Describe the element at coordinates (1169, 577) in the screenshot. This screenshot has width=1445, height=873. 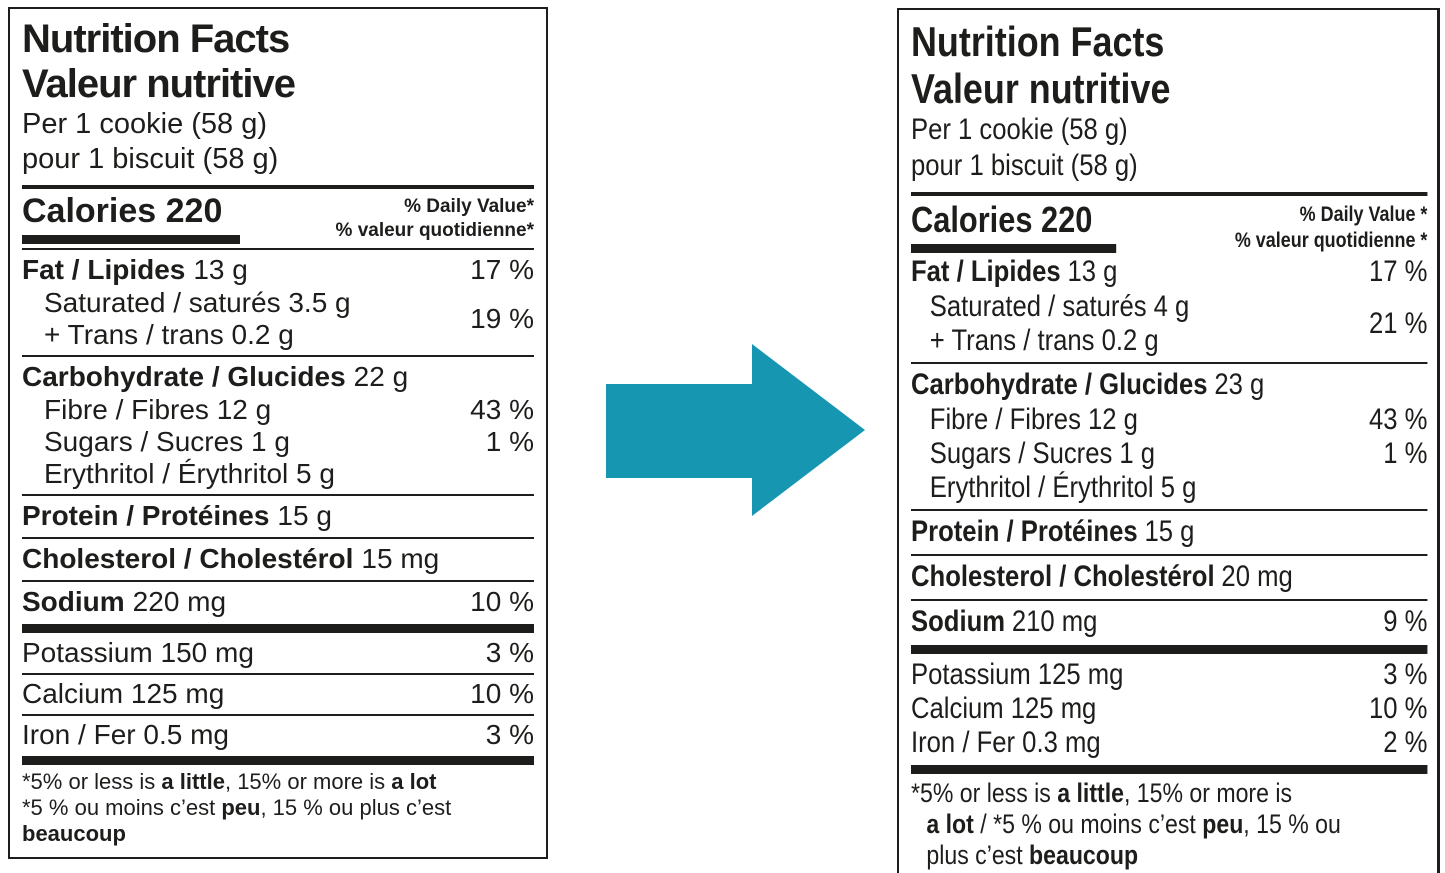
I see `cholesterol-row: Cholesterol / Cholestérol 20 mg` at that location.